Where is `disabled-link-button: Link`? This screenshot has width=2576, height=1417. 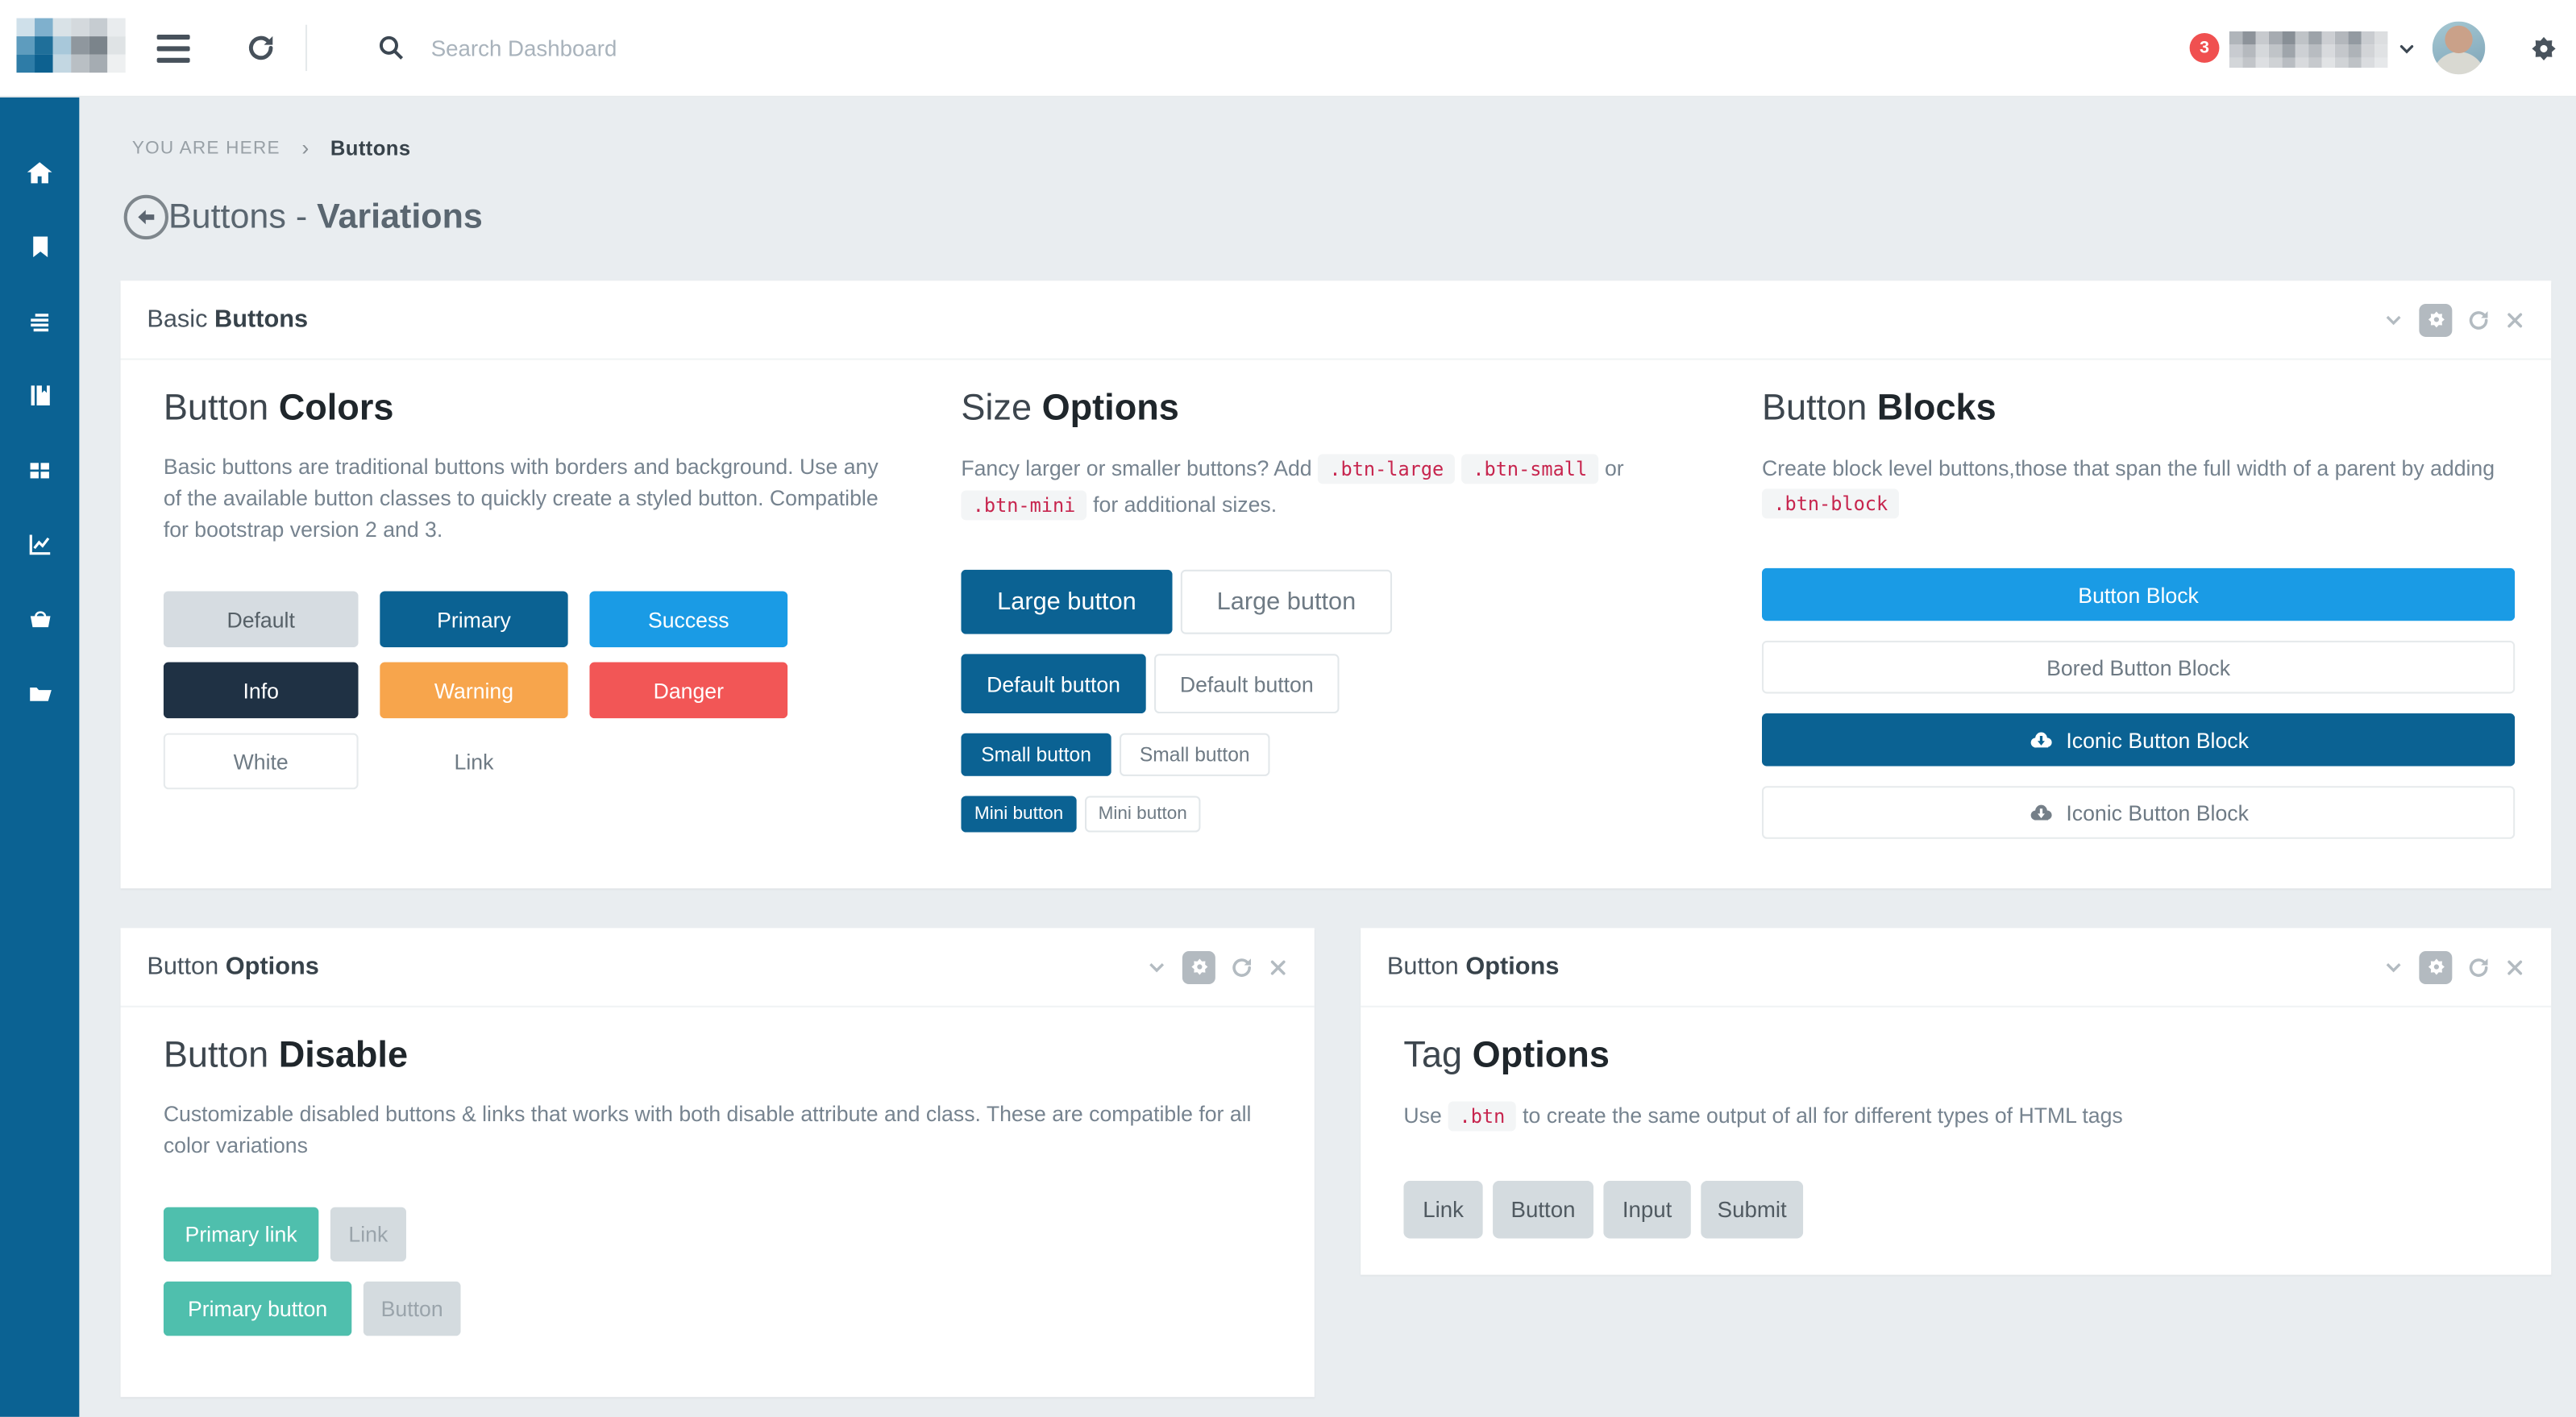 disabled-link-button: Link is located at coordinates (368, 1234).